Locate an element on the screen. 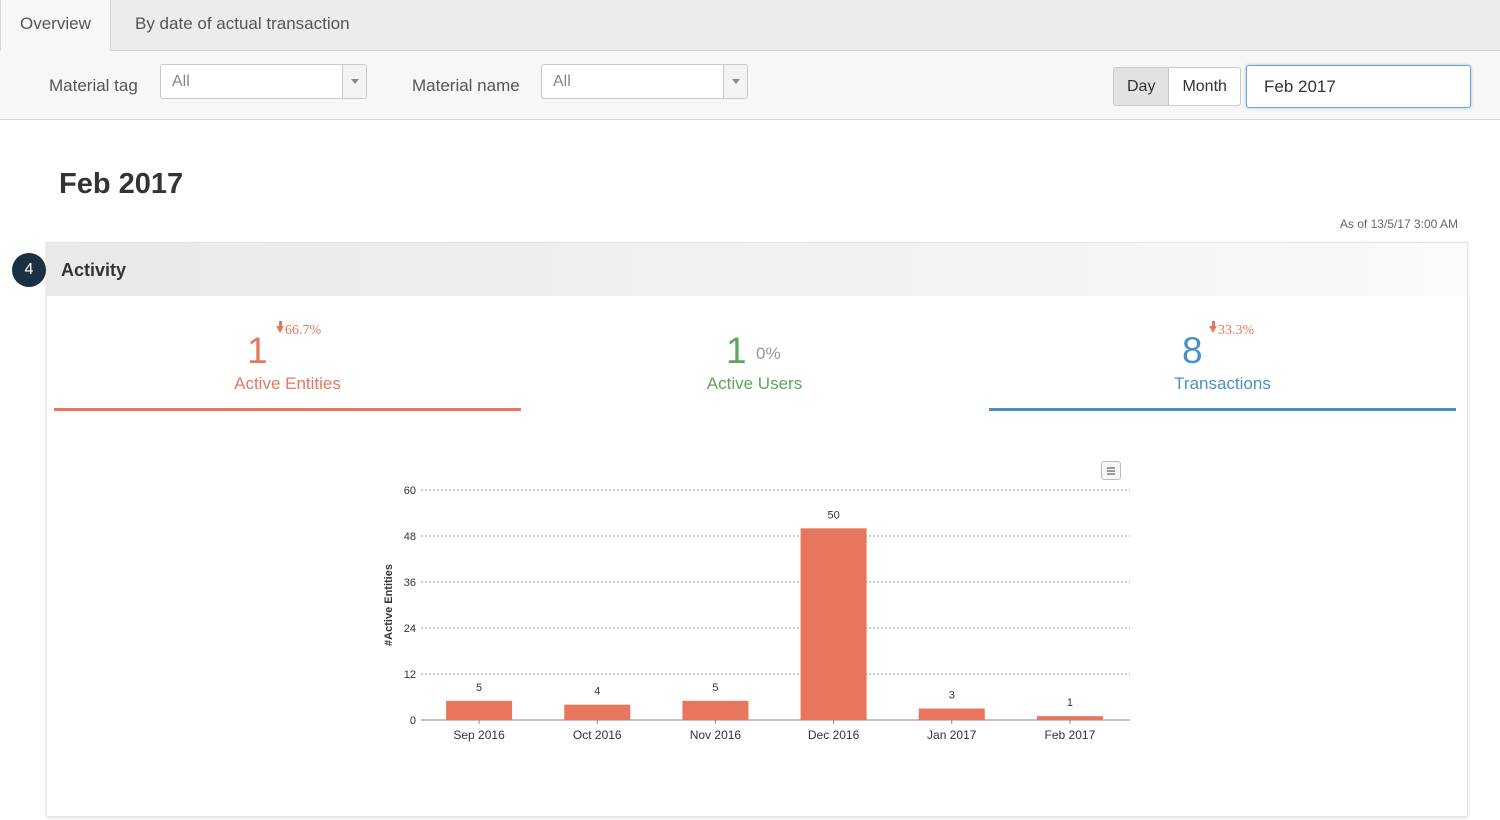 The image size is (1500, 820). data-label: 50 is located at coordinates (833, 515).